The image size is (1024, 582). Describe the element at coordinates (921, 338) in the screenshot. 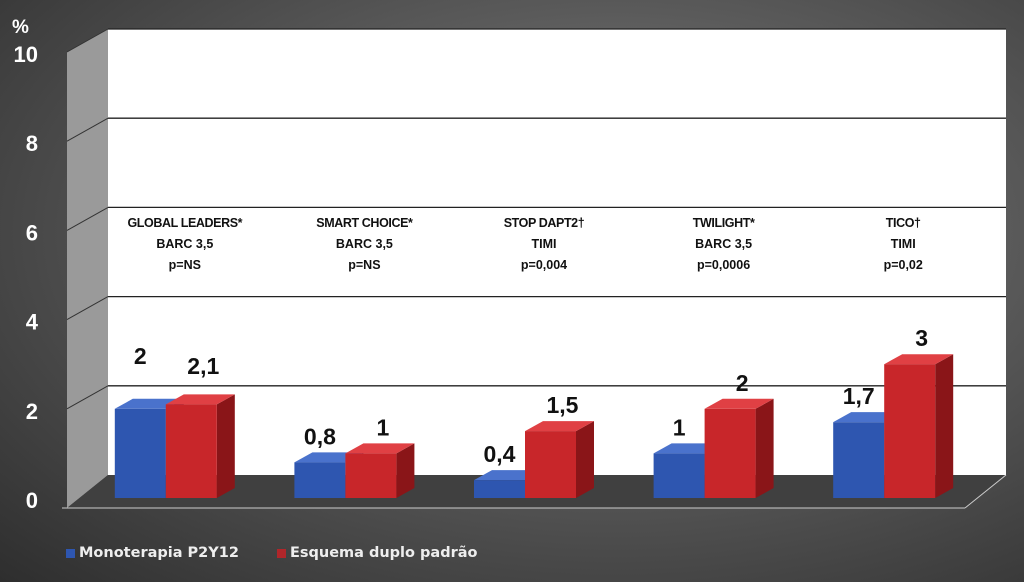

I see `data-label: 3` at that location.